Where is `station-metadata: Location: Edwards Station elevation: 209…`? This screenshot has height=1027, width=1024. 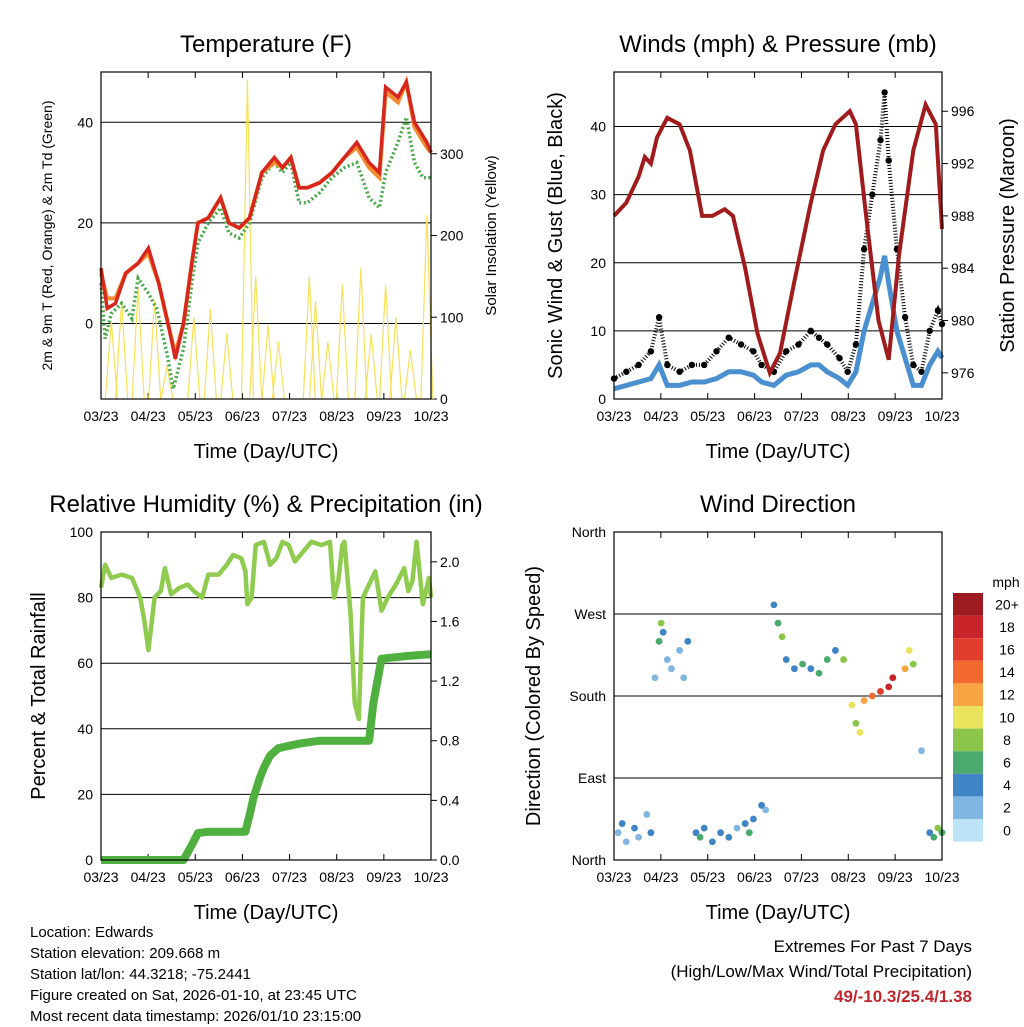
station-metadata: Location: Edwards Station elevation: 209… is located at coordinates (195, 974).